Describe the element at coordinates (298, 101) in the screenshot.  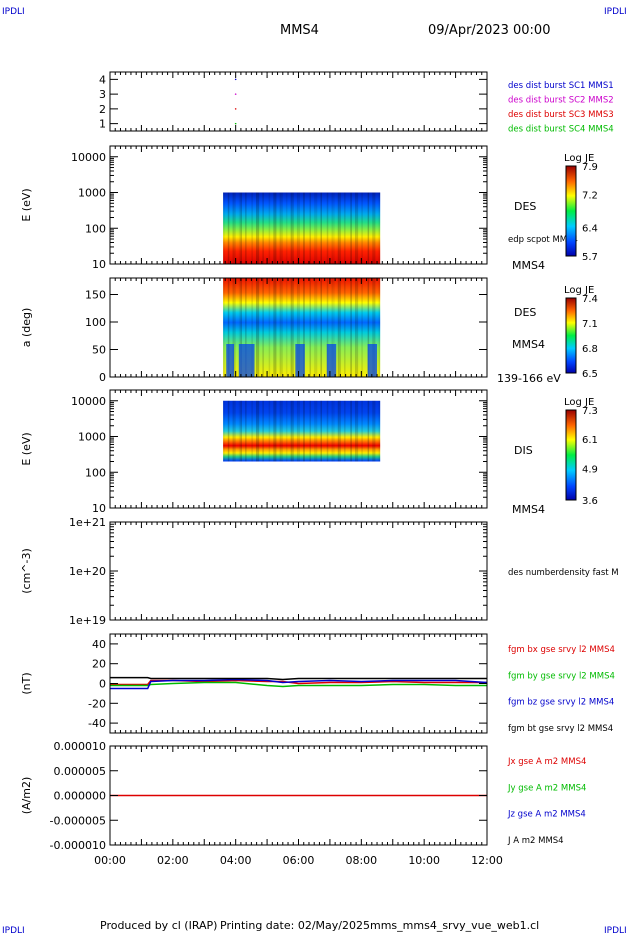
I see `panel-frame-burst` at that location.